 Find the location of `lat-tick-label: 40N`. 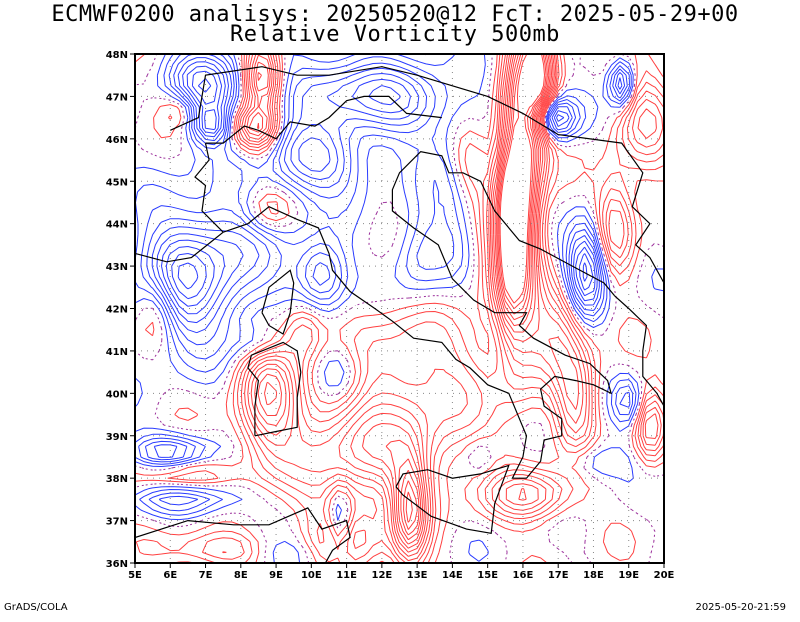

lat-tick-label: 40N is located at coordinates (117, 394).